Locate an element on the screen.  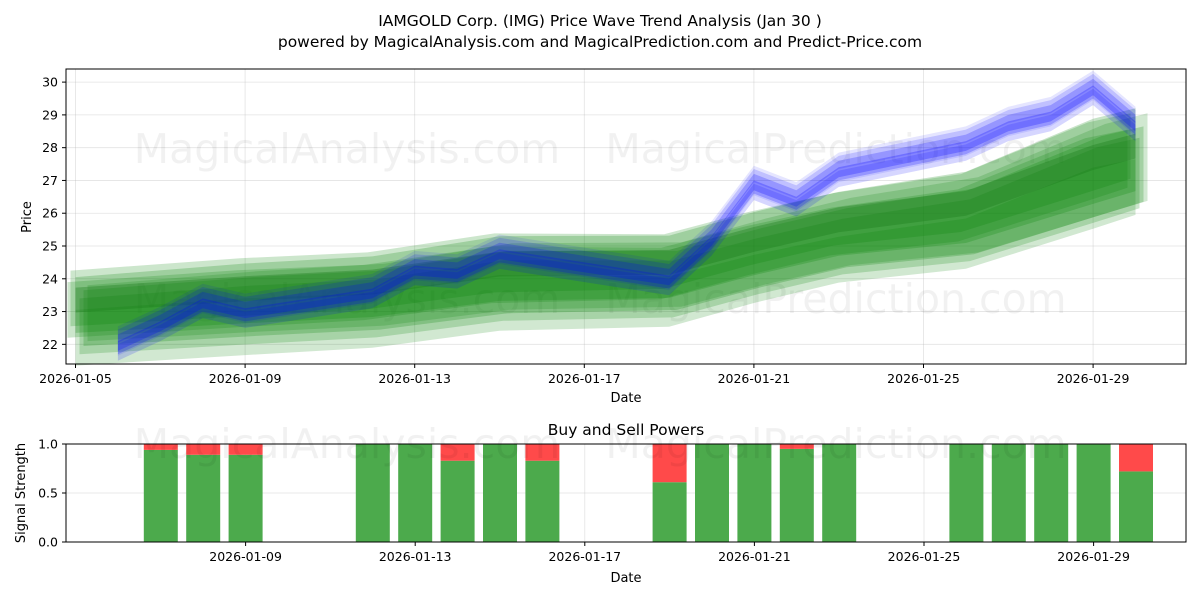
price-x-tick-label: 2026-01-25 is located at coordinates (923, 378).